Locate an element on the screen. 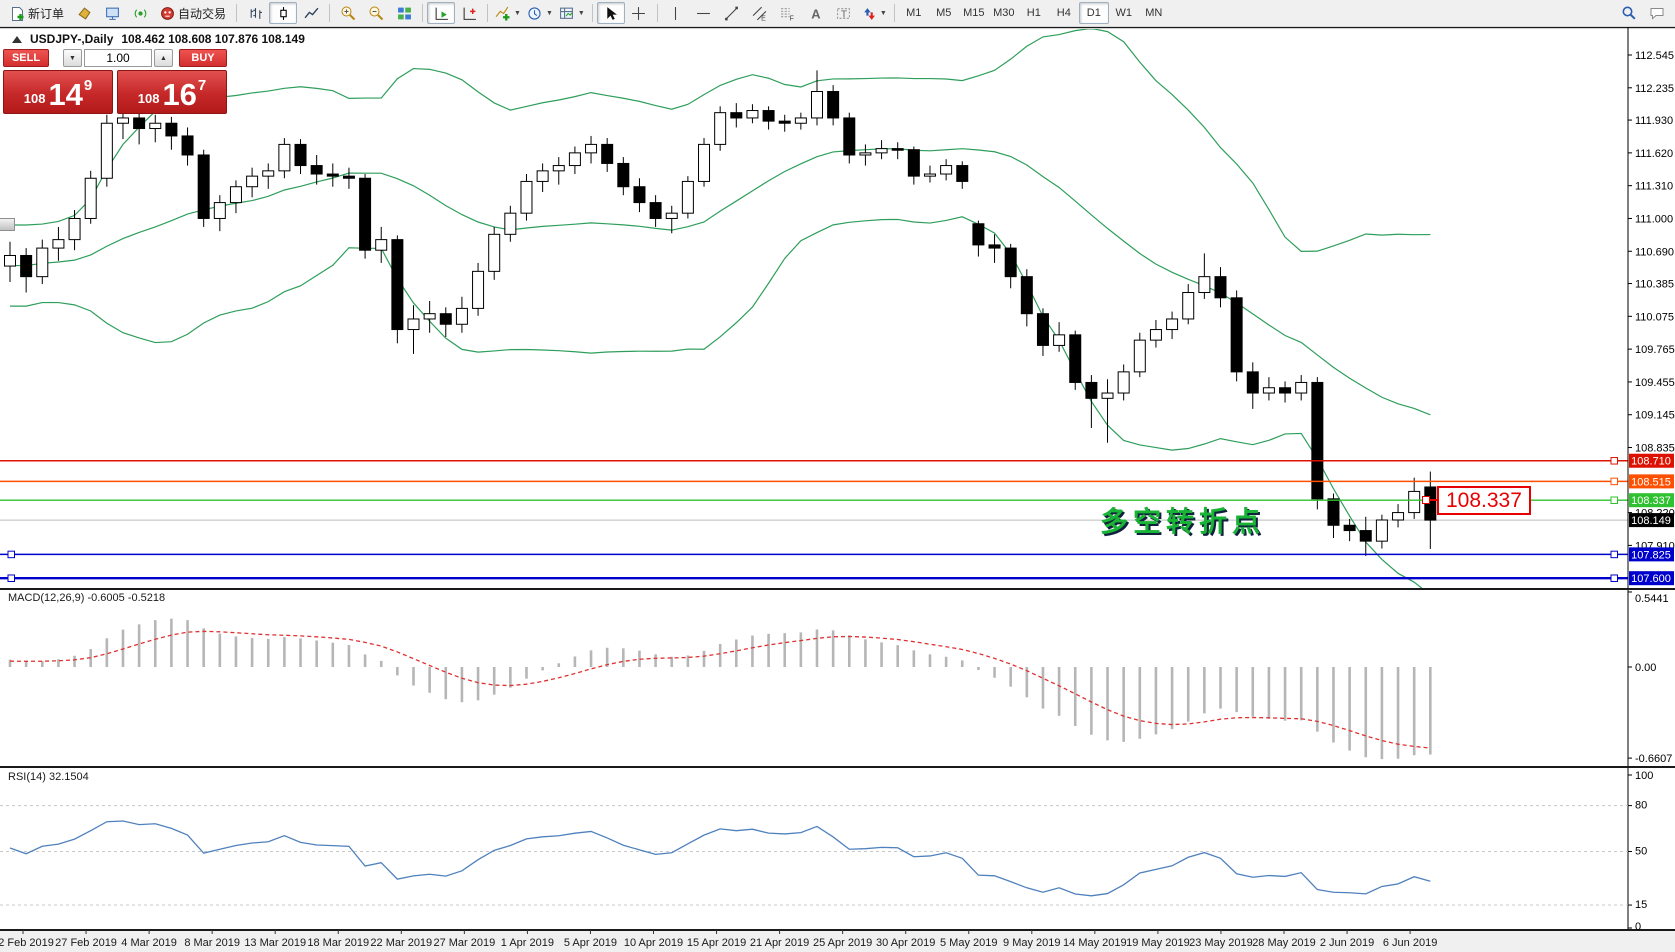 This screenshot has height=952, width=1675. volume-decrease-button: ▼ is located at coordinates (72, 58).